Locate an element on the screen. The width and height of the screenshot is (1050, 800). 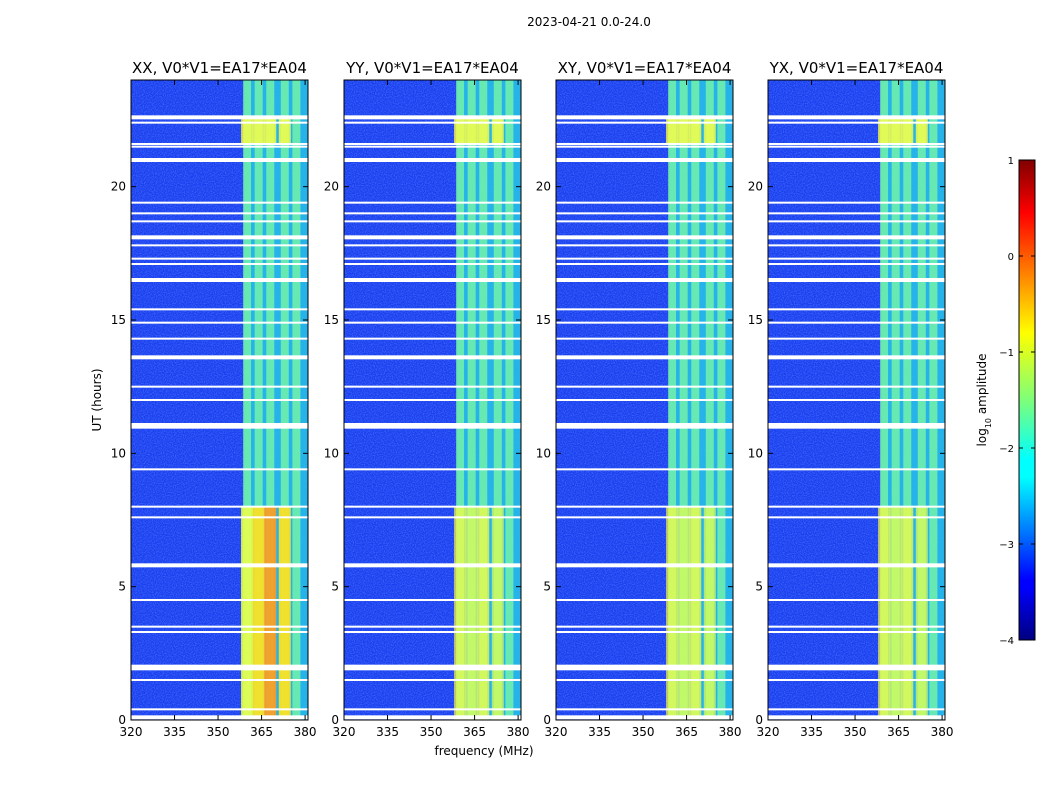
axes-frame is located at coordinates (219, 400).